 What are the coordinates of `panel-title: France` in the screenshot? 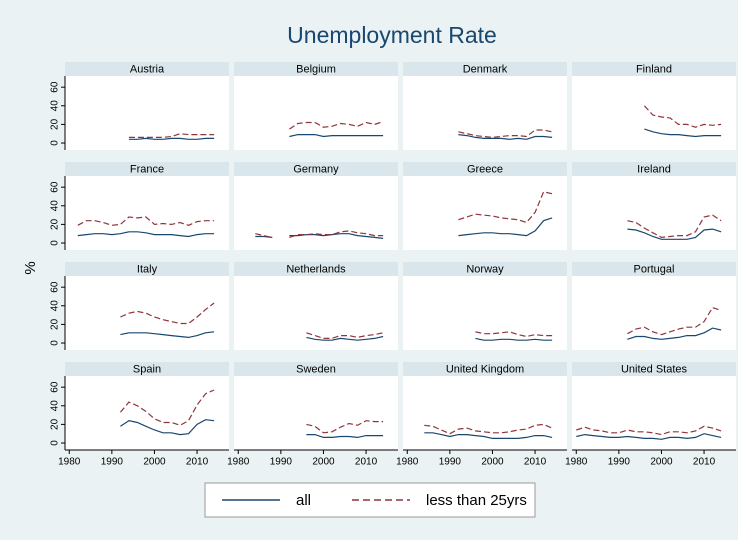 It's located at (147, 169).